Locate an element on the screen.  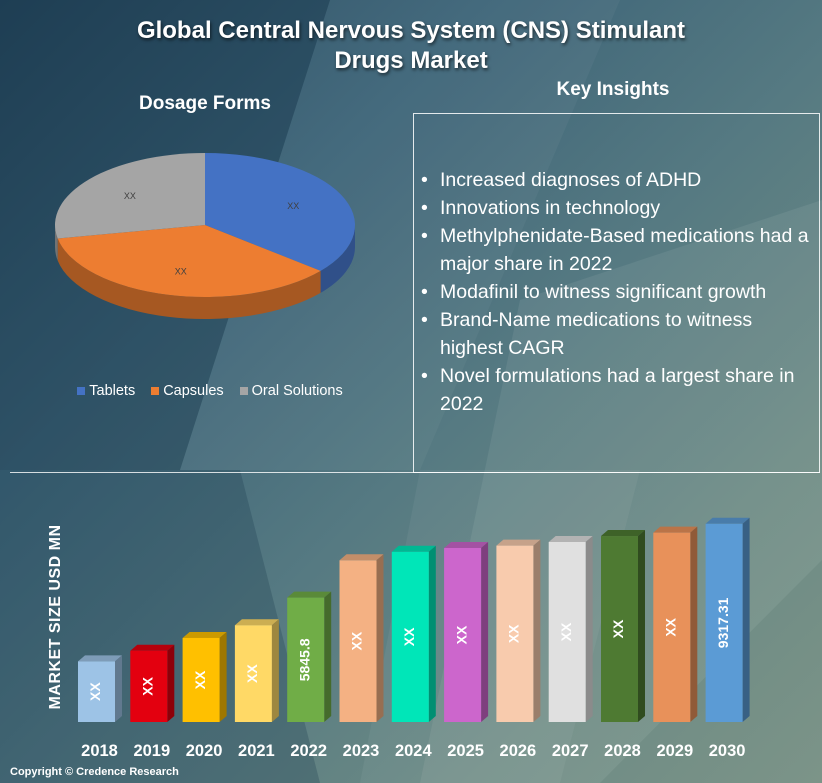
x-tick-label: 2020 is located at coordinates (204, 751).